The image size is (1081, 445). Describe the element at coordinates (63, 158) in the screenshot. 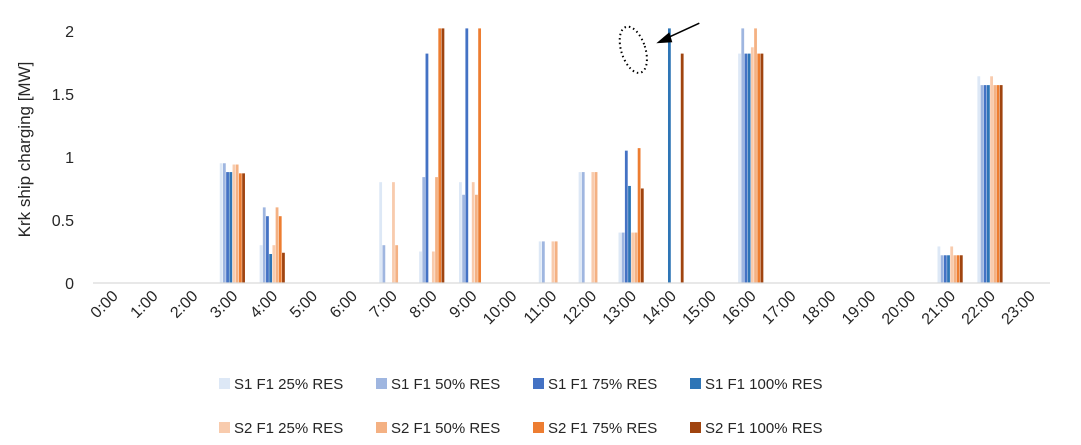

I see `y-axis: 0 0.5 1 1.5 2` at that location.